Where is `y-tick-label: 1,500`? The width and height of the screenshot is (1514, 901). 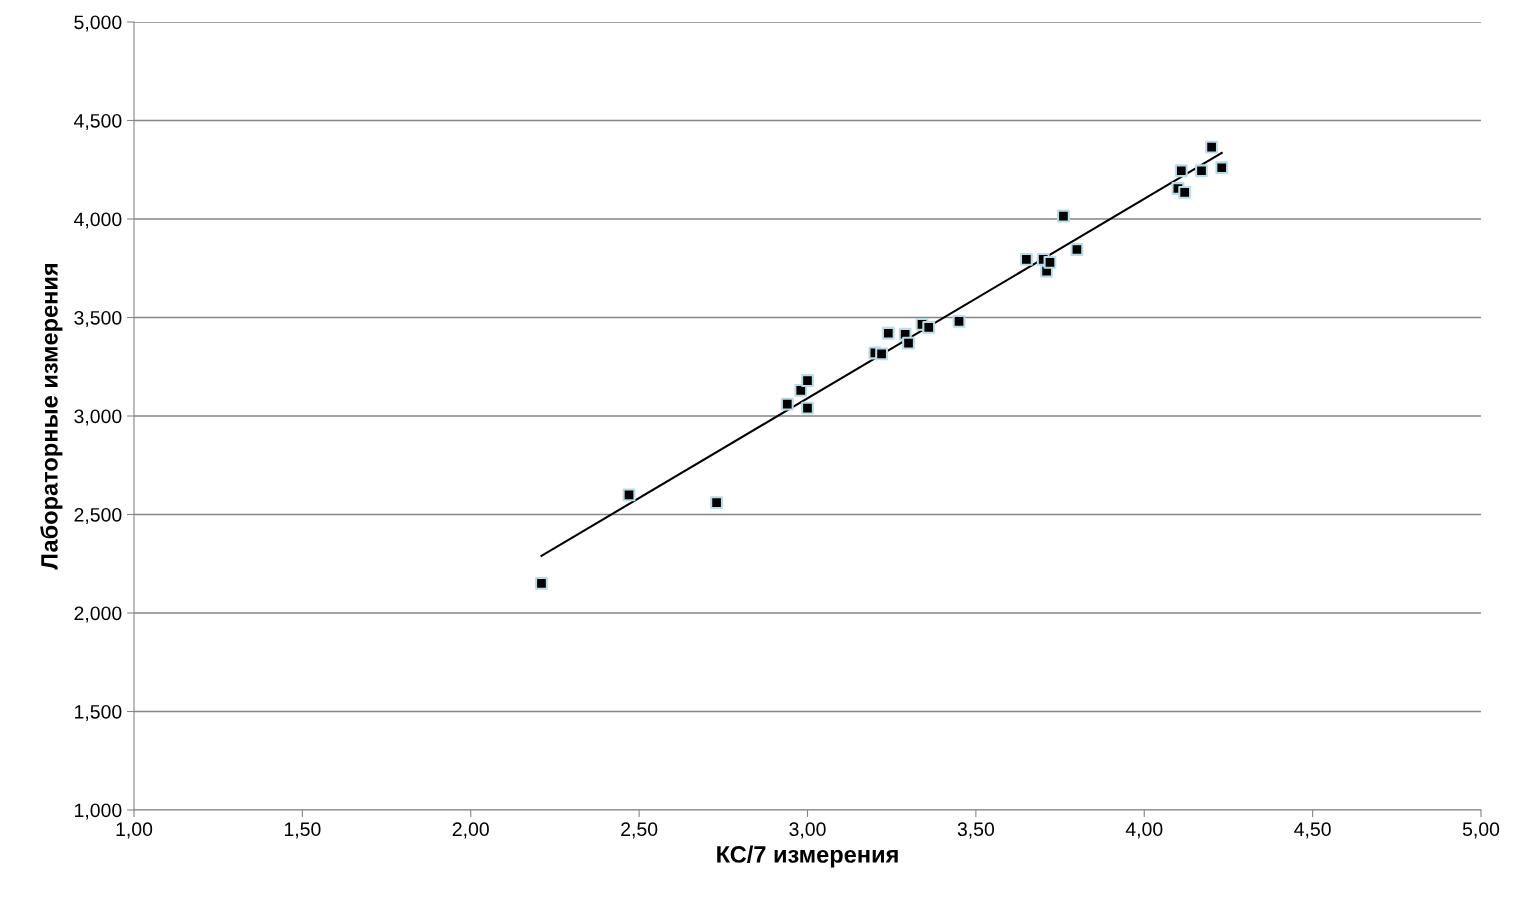 y-tick-label: 1,500 is located at coordinates (98, 713).